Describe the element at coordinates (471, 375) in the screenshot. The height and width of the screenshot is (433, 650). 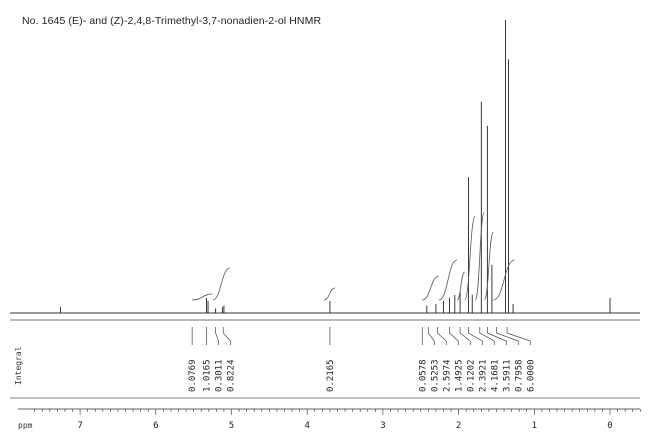
I see `integral-value: 0.1202` at that location.